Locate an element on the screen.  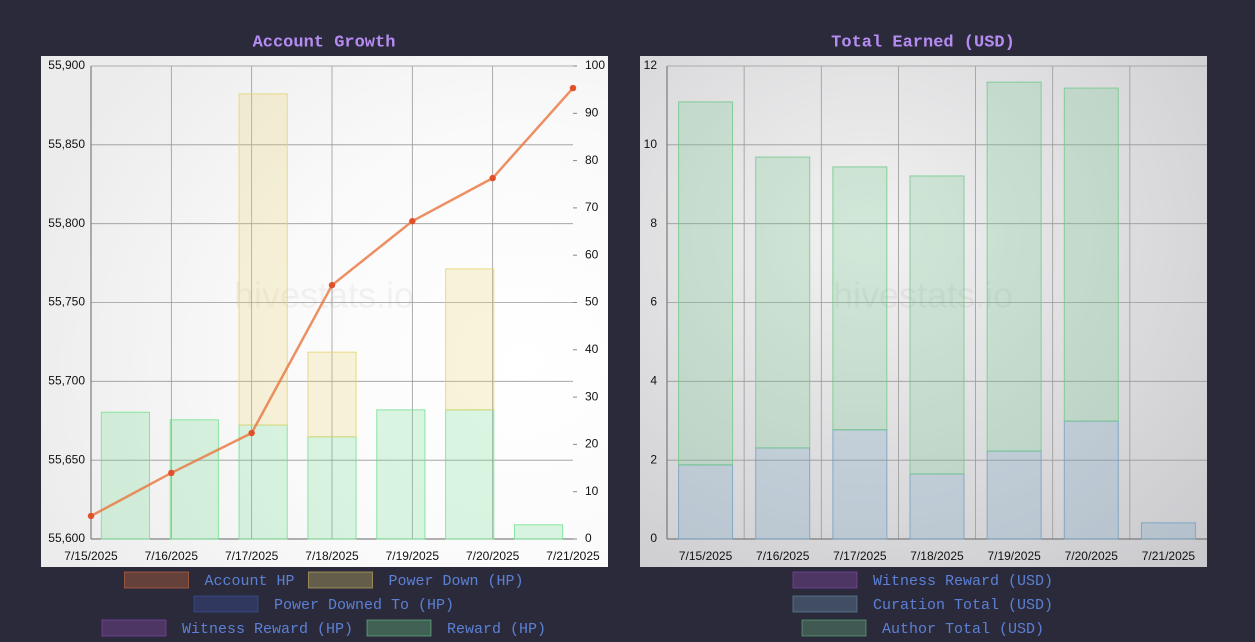
legend-label: Reward (HP) is located at coordinates (496, 629).